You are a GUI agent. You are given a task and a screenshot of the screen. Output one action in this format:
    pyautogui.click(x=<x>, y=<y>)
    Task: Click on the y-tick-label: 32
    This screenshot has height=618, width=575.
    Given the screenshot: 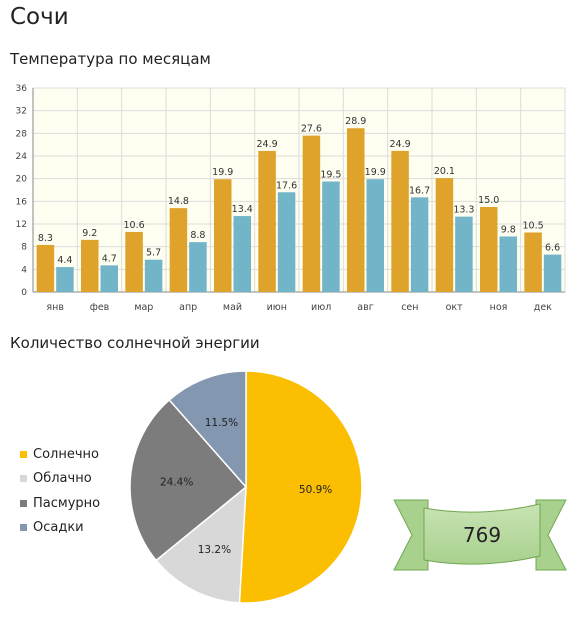 What is the action you would take?
    pyautogui.click(x=21, y=112)
    